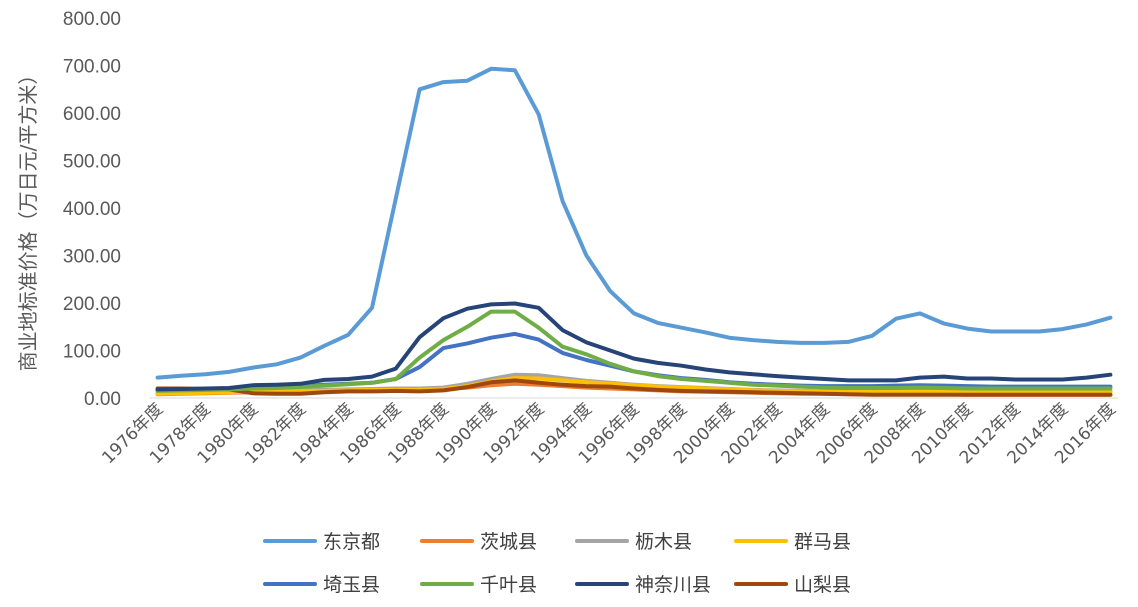 This screenshot has width=1138, height=607. Describe the element at coordinates (92, 67) in the screenshot. I see `y-tick-label: 700.00` at that location.